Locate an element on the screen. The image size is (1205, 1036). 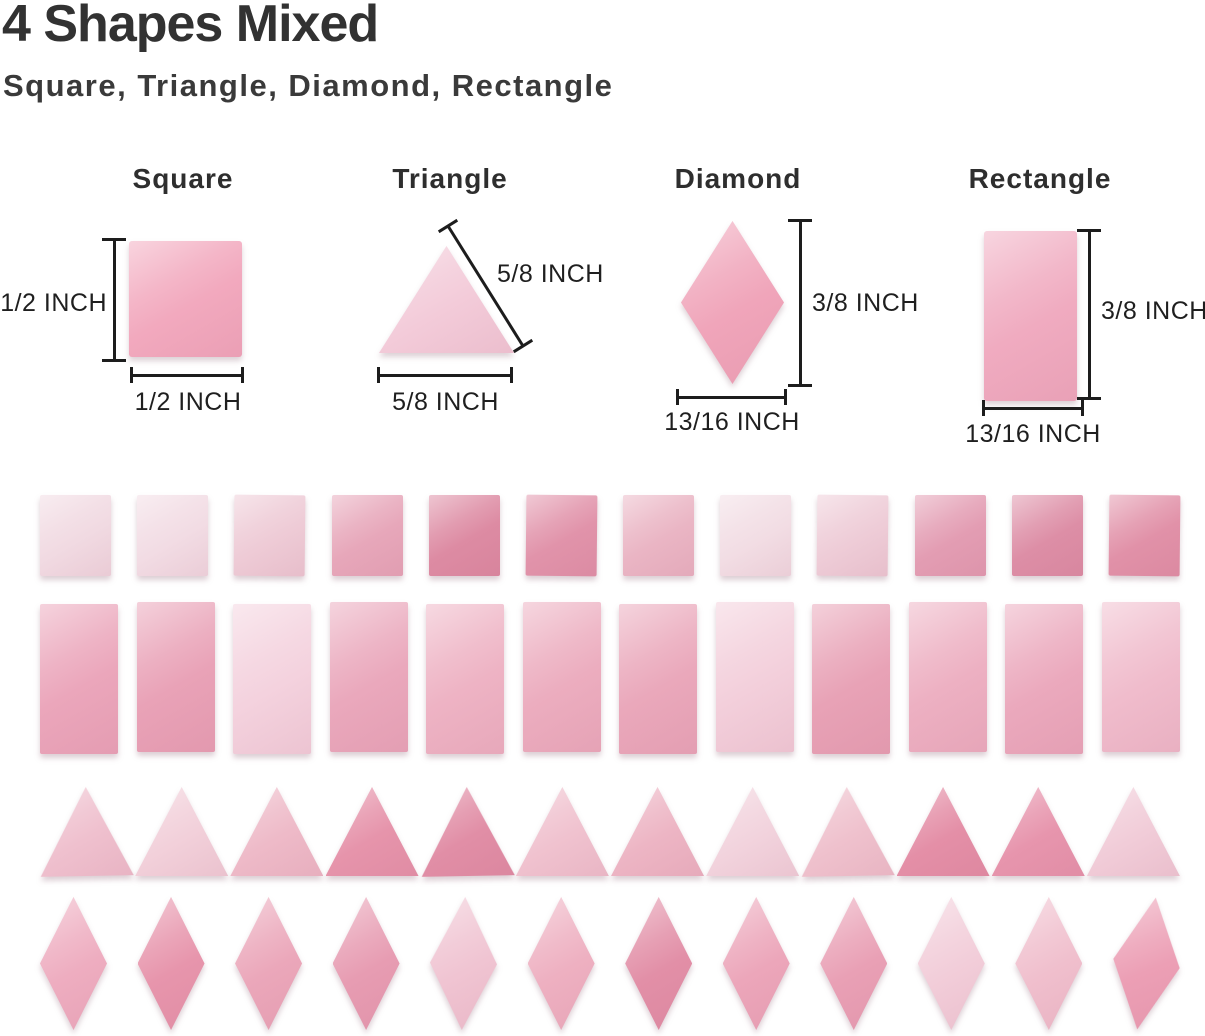
rectangle-sample-face is located at coordinates (1030, 316).